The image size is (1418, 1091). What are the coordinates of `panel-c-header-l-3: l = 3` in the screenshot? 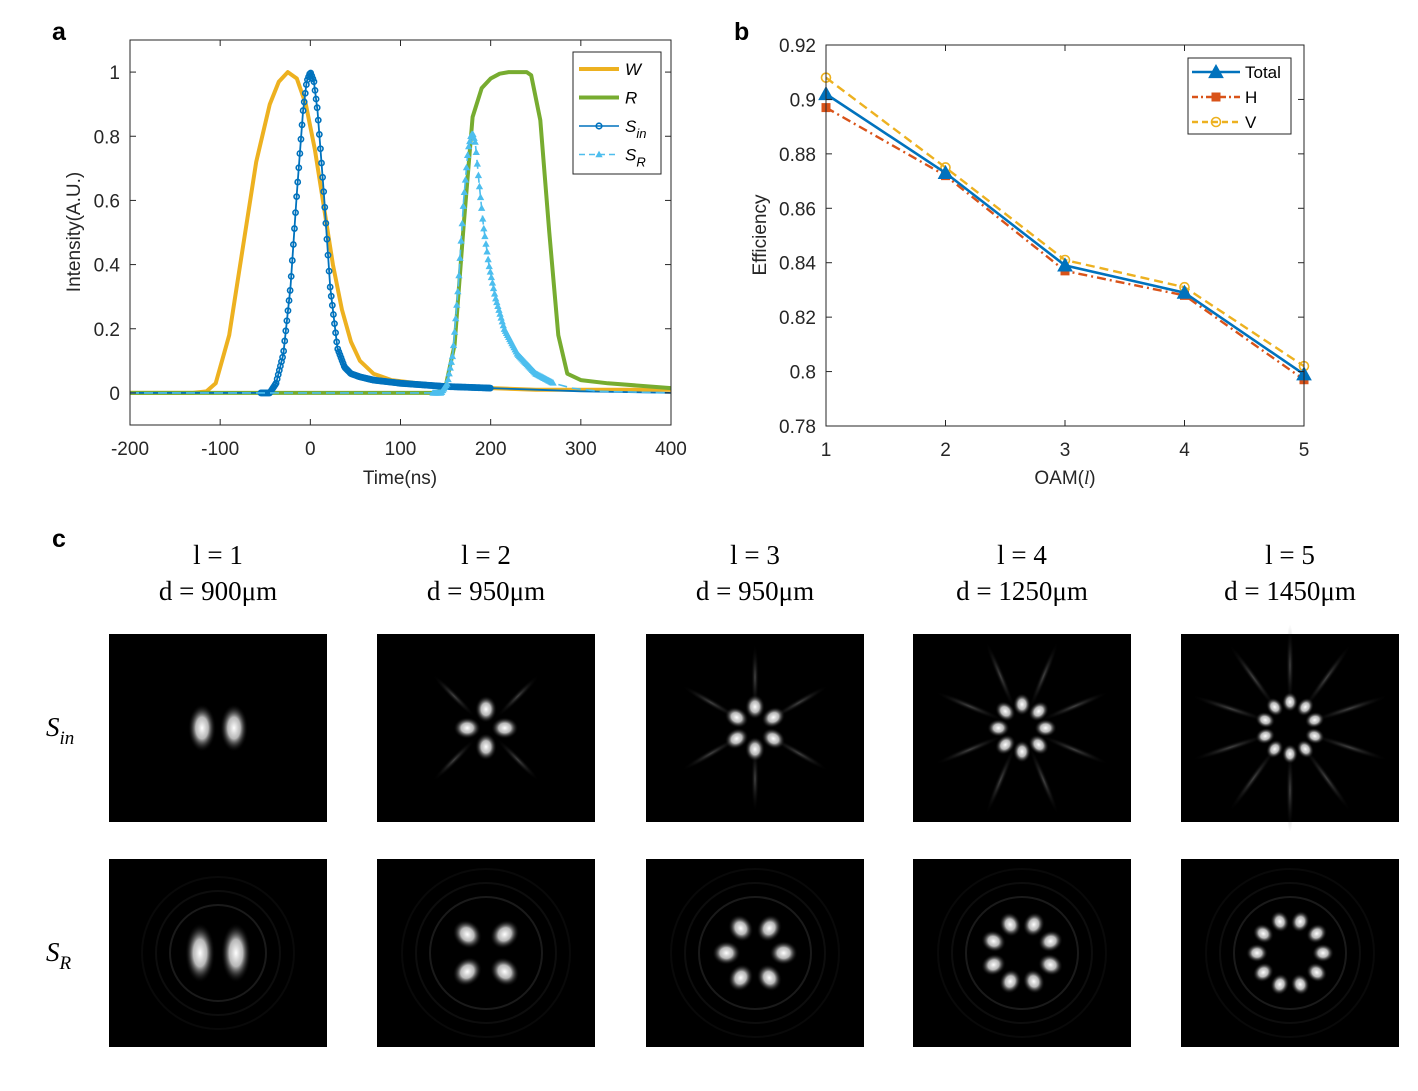 It's located at (755, 555).